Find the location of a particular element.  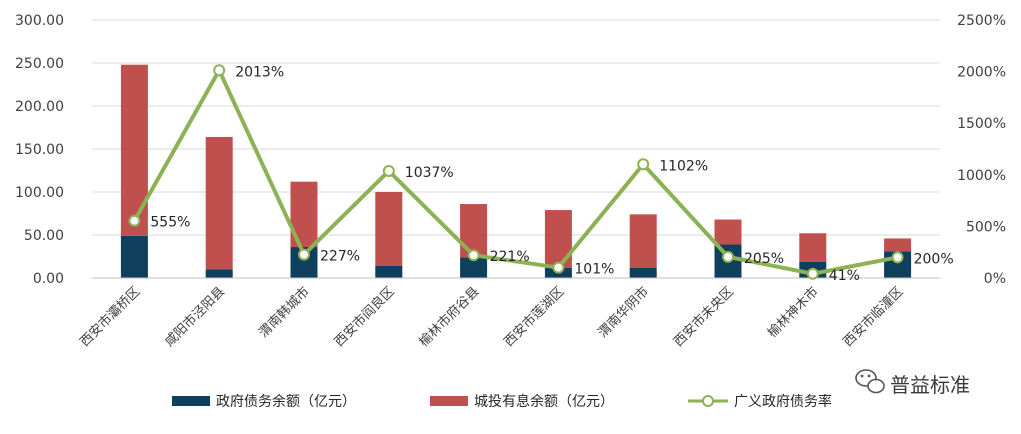

left-axis-ticks: 0.00 50.00 100.00 150.00 200.00 250.00 300.00 is located at coordinates (39, 150).